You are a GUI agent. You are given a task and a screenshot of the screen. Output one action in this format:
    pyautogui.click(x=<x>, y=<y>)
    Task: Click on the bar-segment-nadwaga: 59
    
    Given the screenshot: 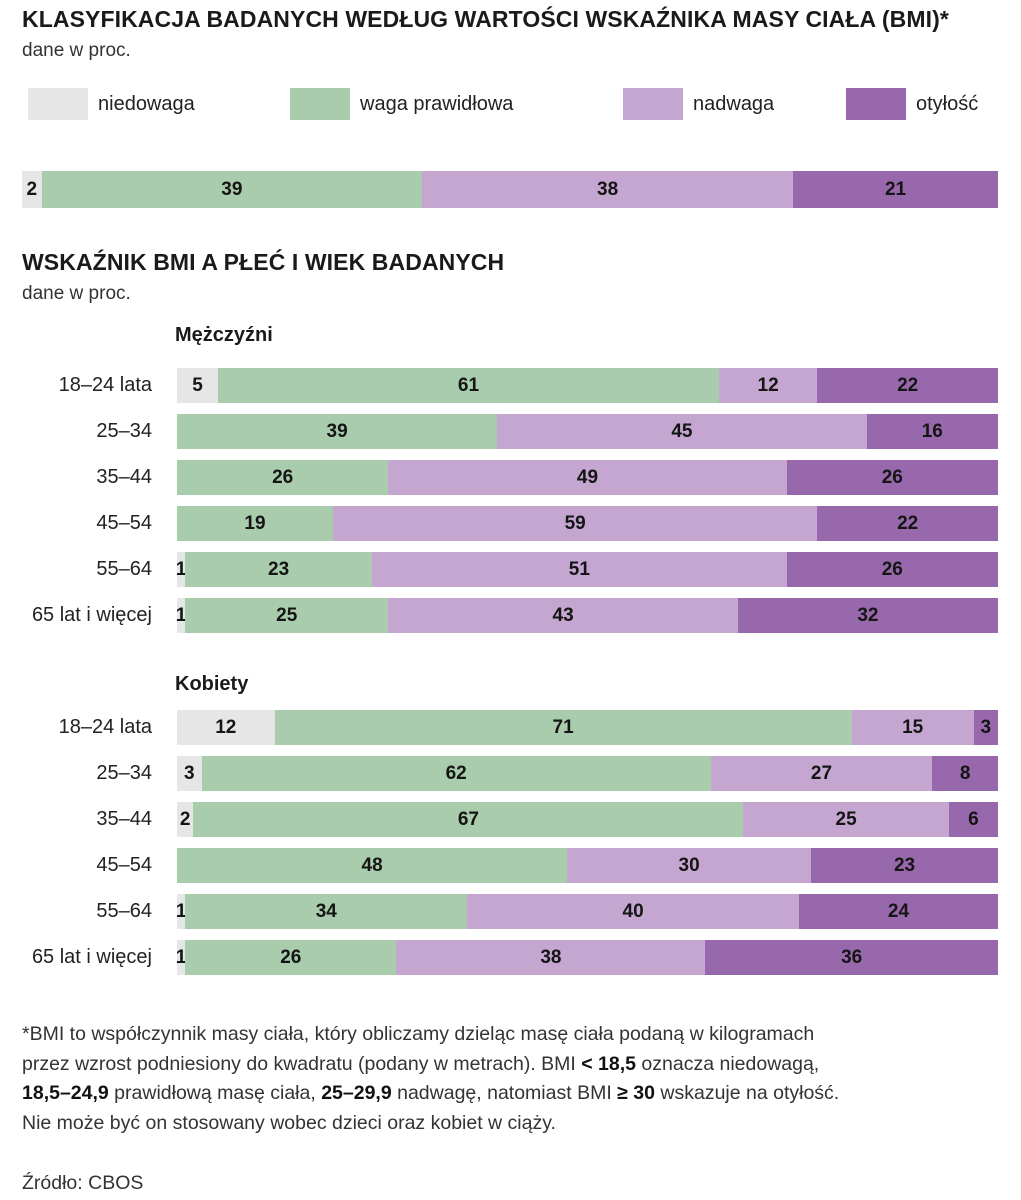 What is the action you would take?
    pyautogui.click(x=575, y=523)
    